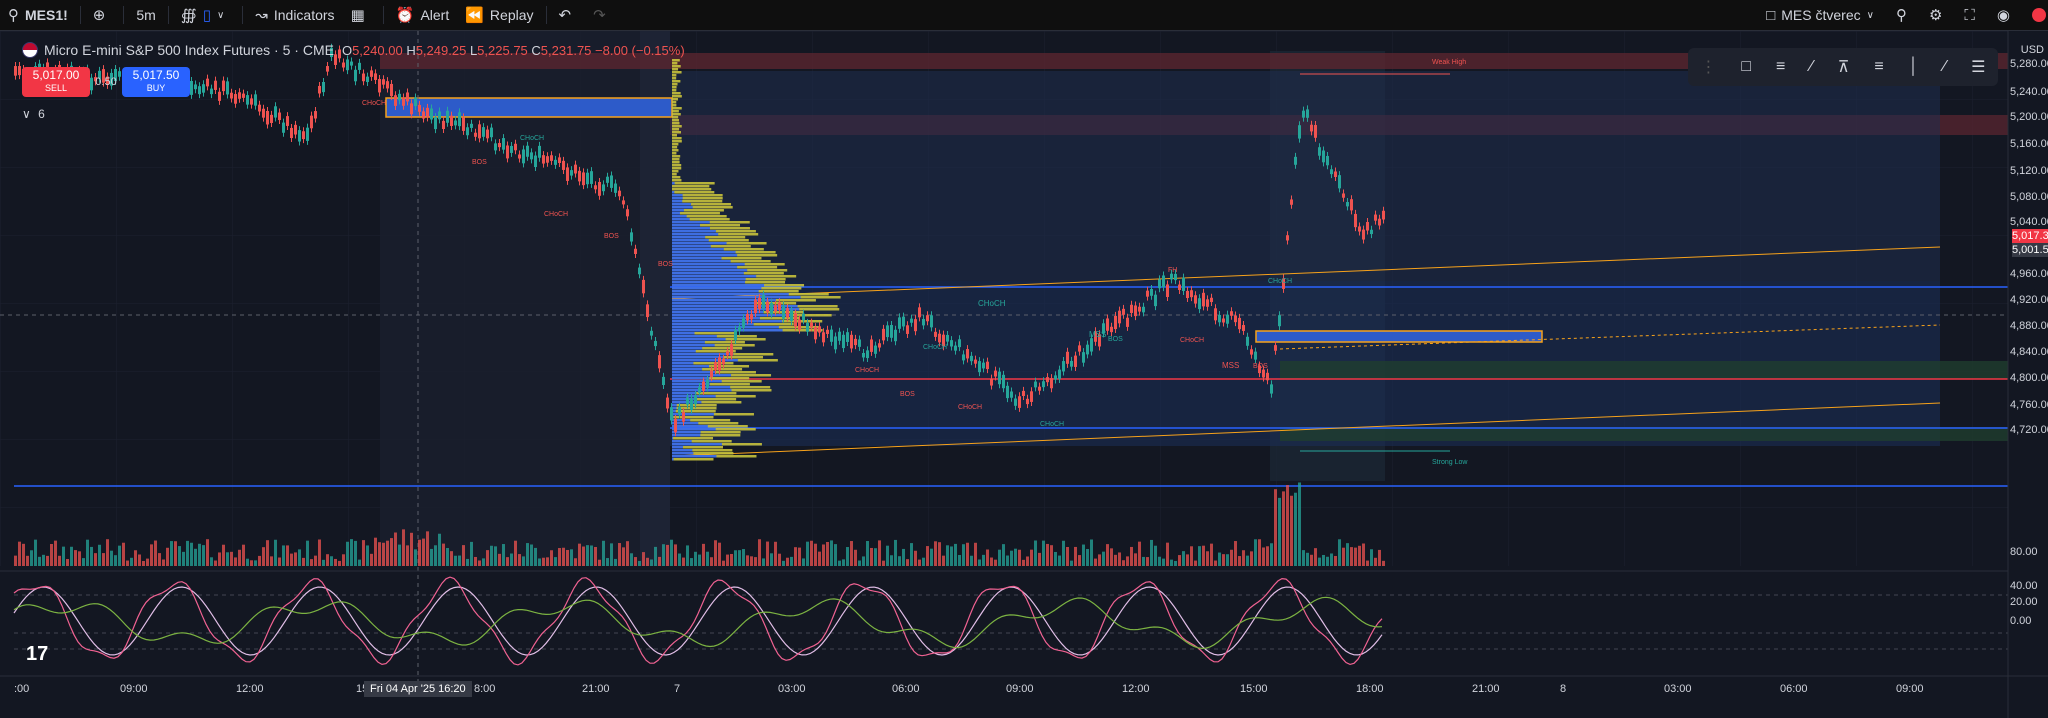  What do you see at coordinates (1678, 689) in the screenshot?
I see `time-label: 03:00` at bounding box center [1678, 689].